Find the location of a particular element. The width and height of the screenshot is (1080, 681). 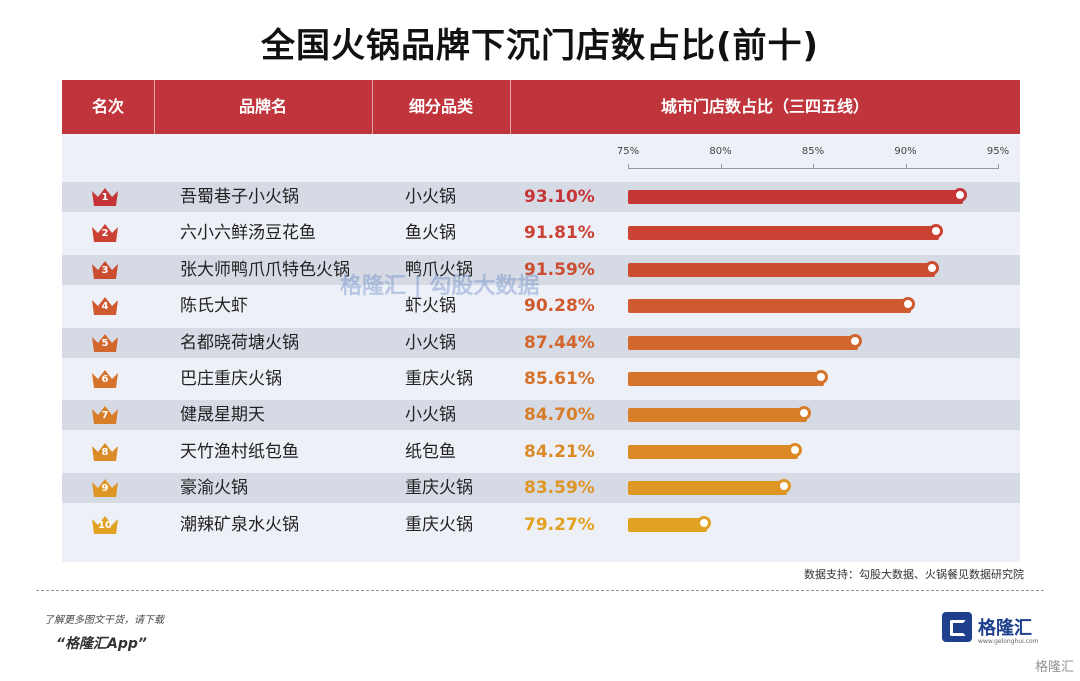

rank-number: 5 is located at coordinates (105, 343).